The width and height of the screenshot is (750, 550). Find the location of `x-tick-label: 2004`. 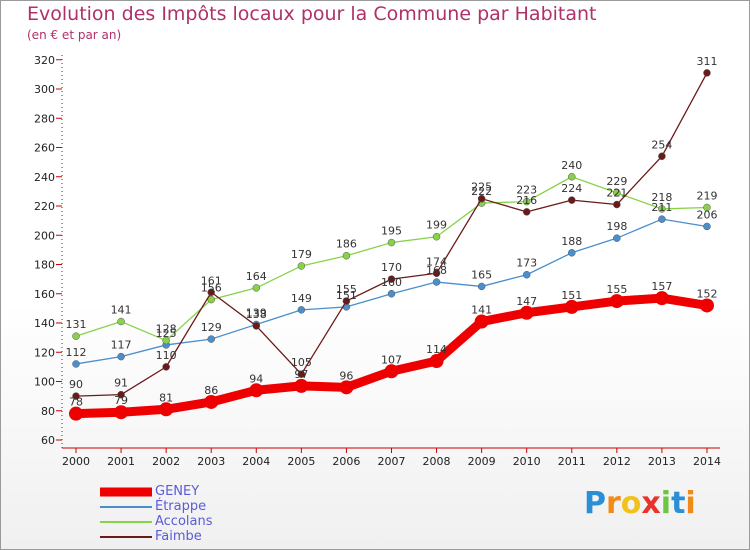

x-tick-label: 2004 is located at coordinates (256, 461).